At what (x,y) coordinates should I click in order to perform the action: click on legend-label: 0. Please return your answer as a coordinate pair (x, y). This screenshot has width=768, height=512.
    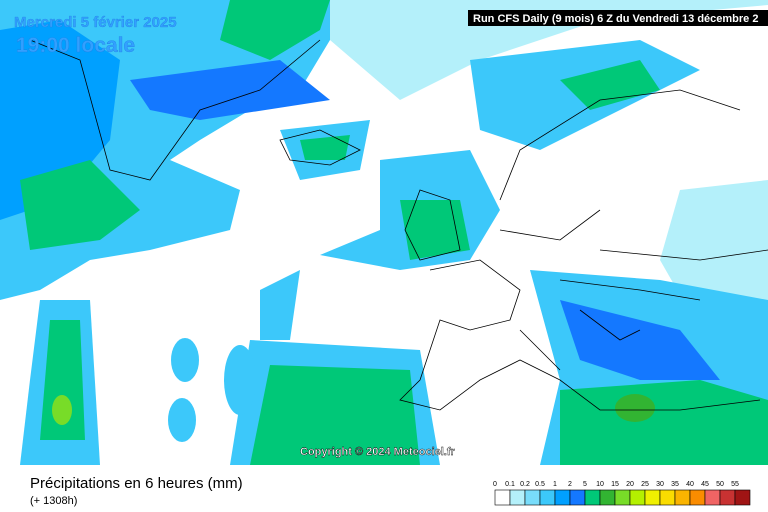
    Looking at the image, I should click on (495, 484).